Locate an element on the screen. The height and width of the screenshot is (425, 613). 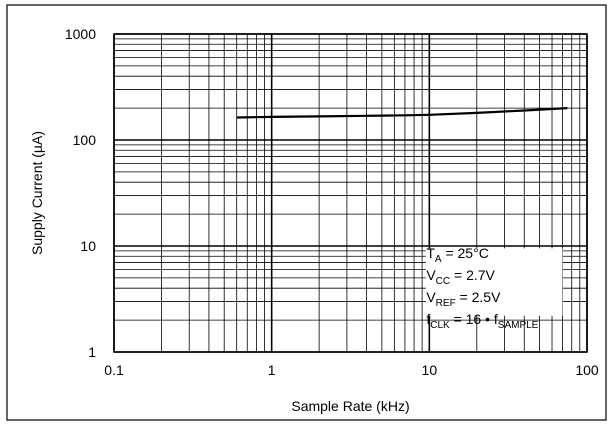
y-tick-label: 100 is located at coordinates (85, 140).